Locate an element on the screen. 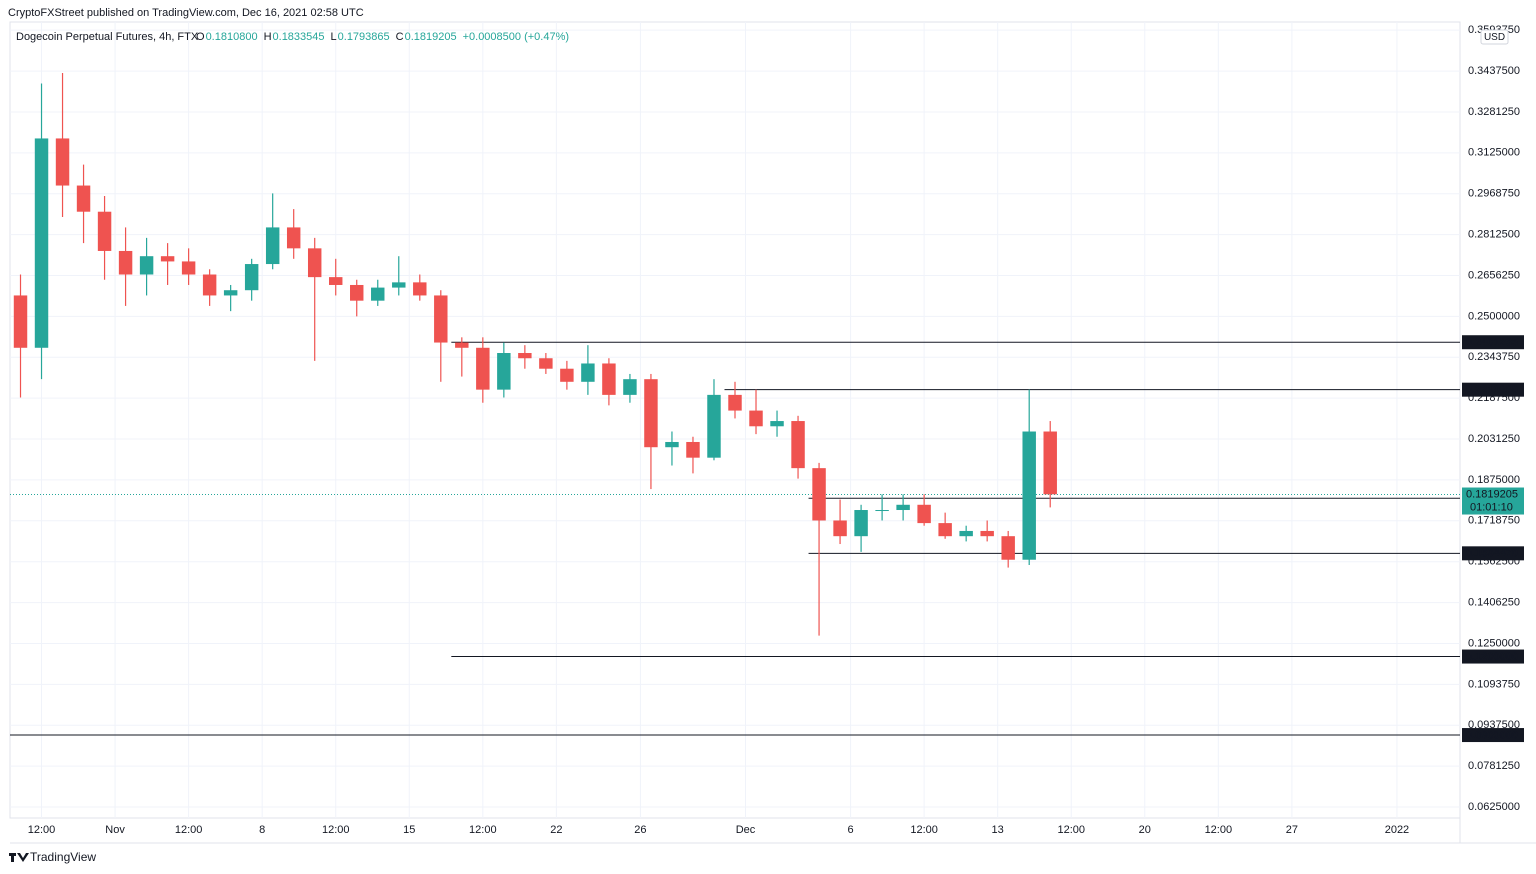  logo-icon is located at coordinates (19, 857).